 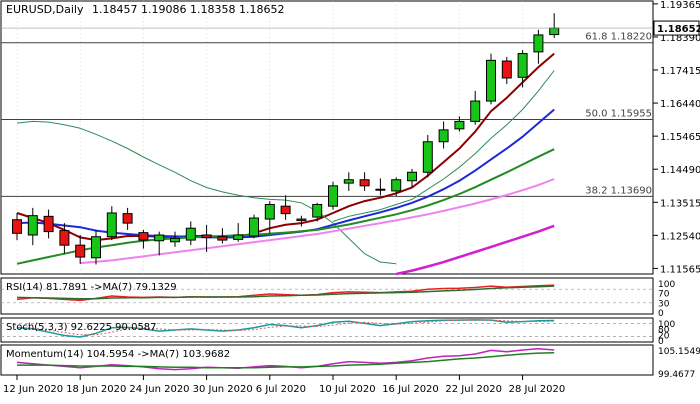 I want to click on stoch-panel-frame, so click(x=327, y=330).